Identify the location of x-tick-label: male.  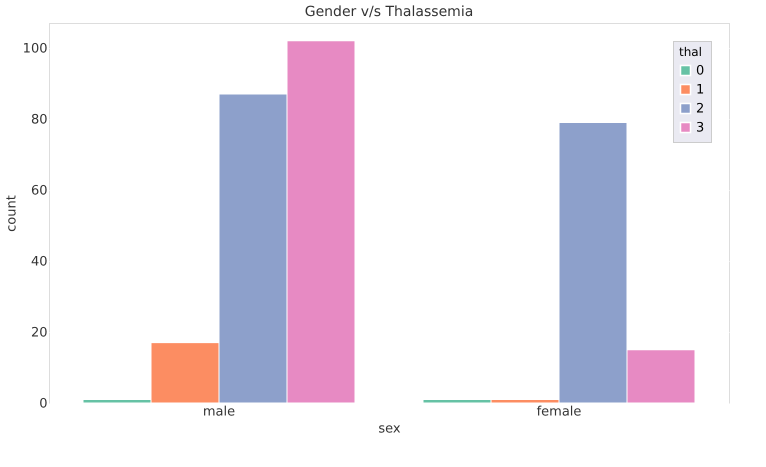
(219, 412).